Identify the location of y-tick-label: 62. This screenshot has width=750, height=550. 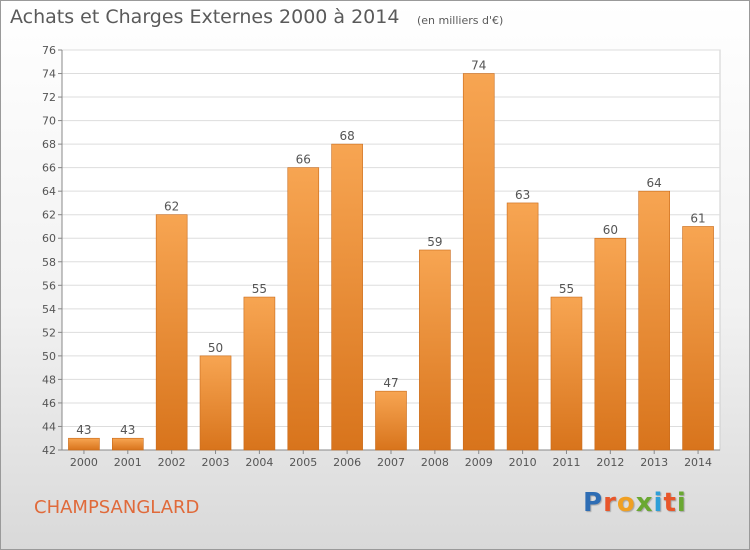
(49, 215).